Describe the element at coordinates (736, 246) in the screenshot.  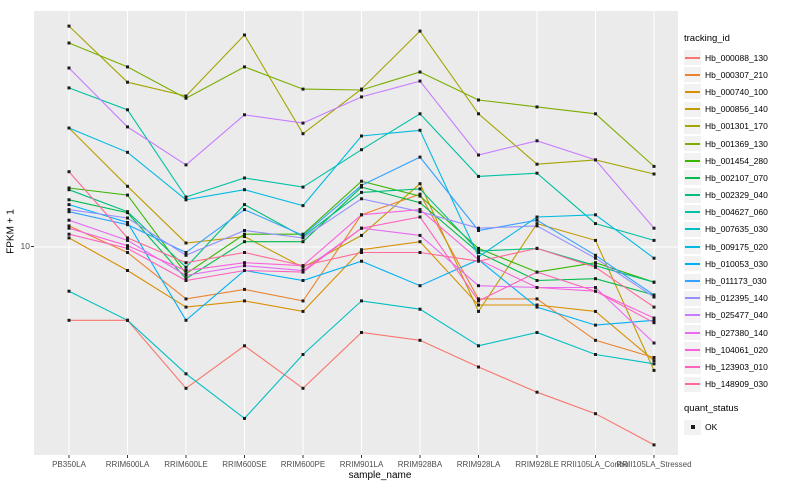
I see `legend-item-label: Hb_009175_020` at that location.